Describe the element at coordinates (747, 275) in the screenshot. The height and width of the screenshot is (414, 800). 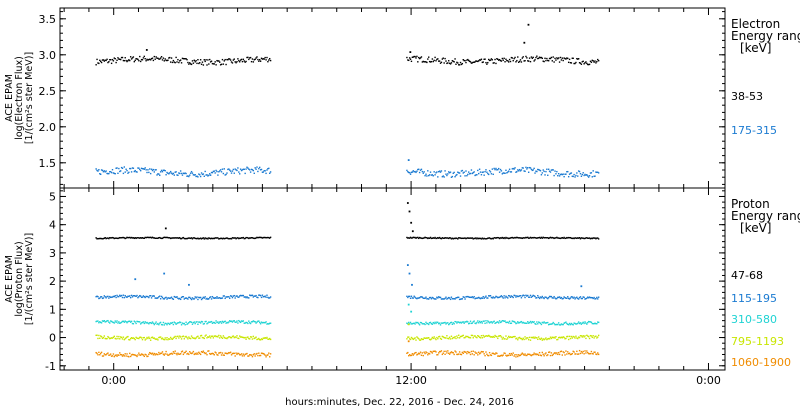
I see `legend-entry-proton-0: 47-68` at that location.